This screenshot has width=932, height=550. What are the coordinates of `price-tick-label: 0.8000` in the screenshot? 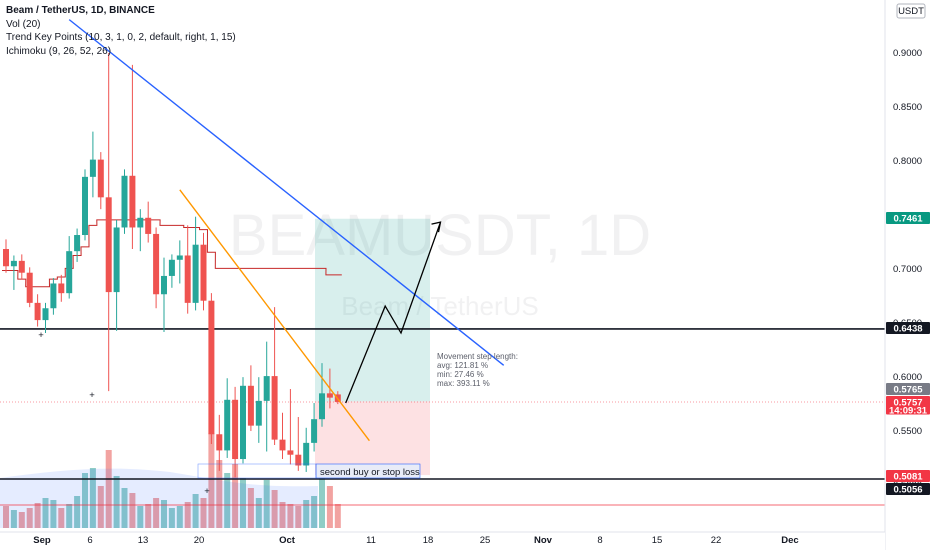 It's located at (907, 161).